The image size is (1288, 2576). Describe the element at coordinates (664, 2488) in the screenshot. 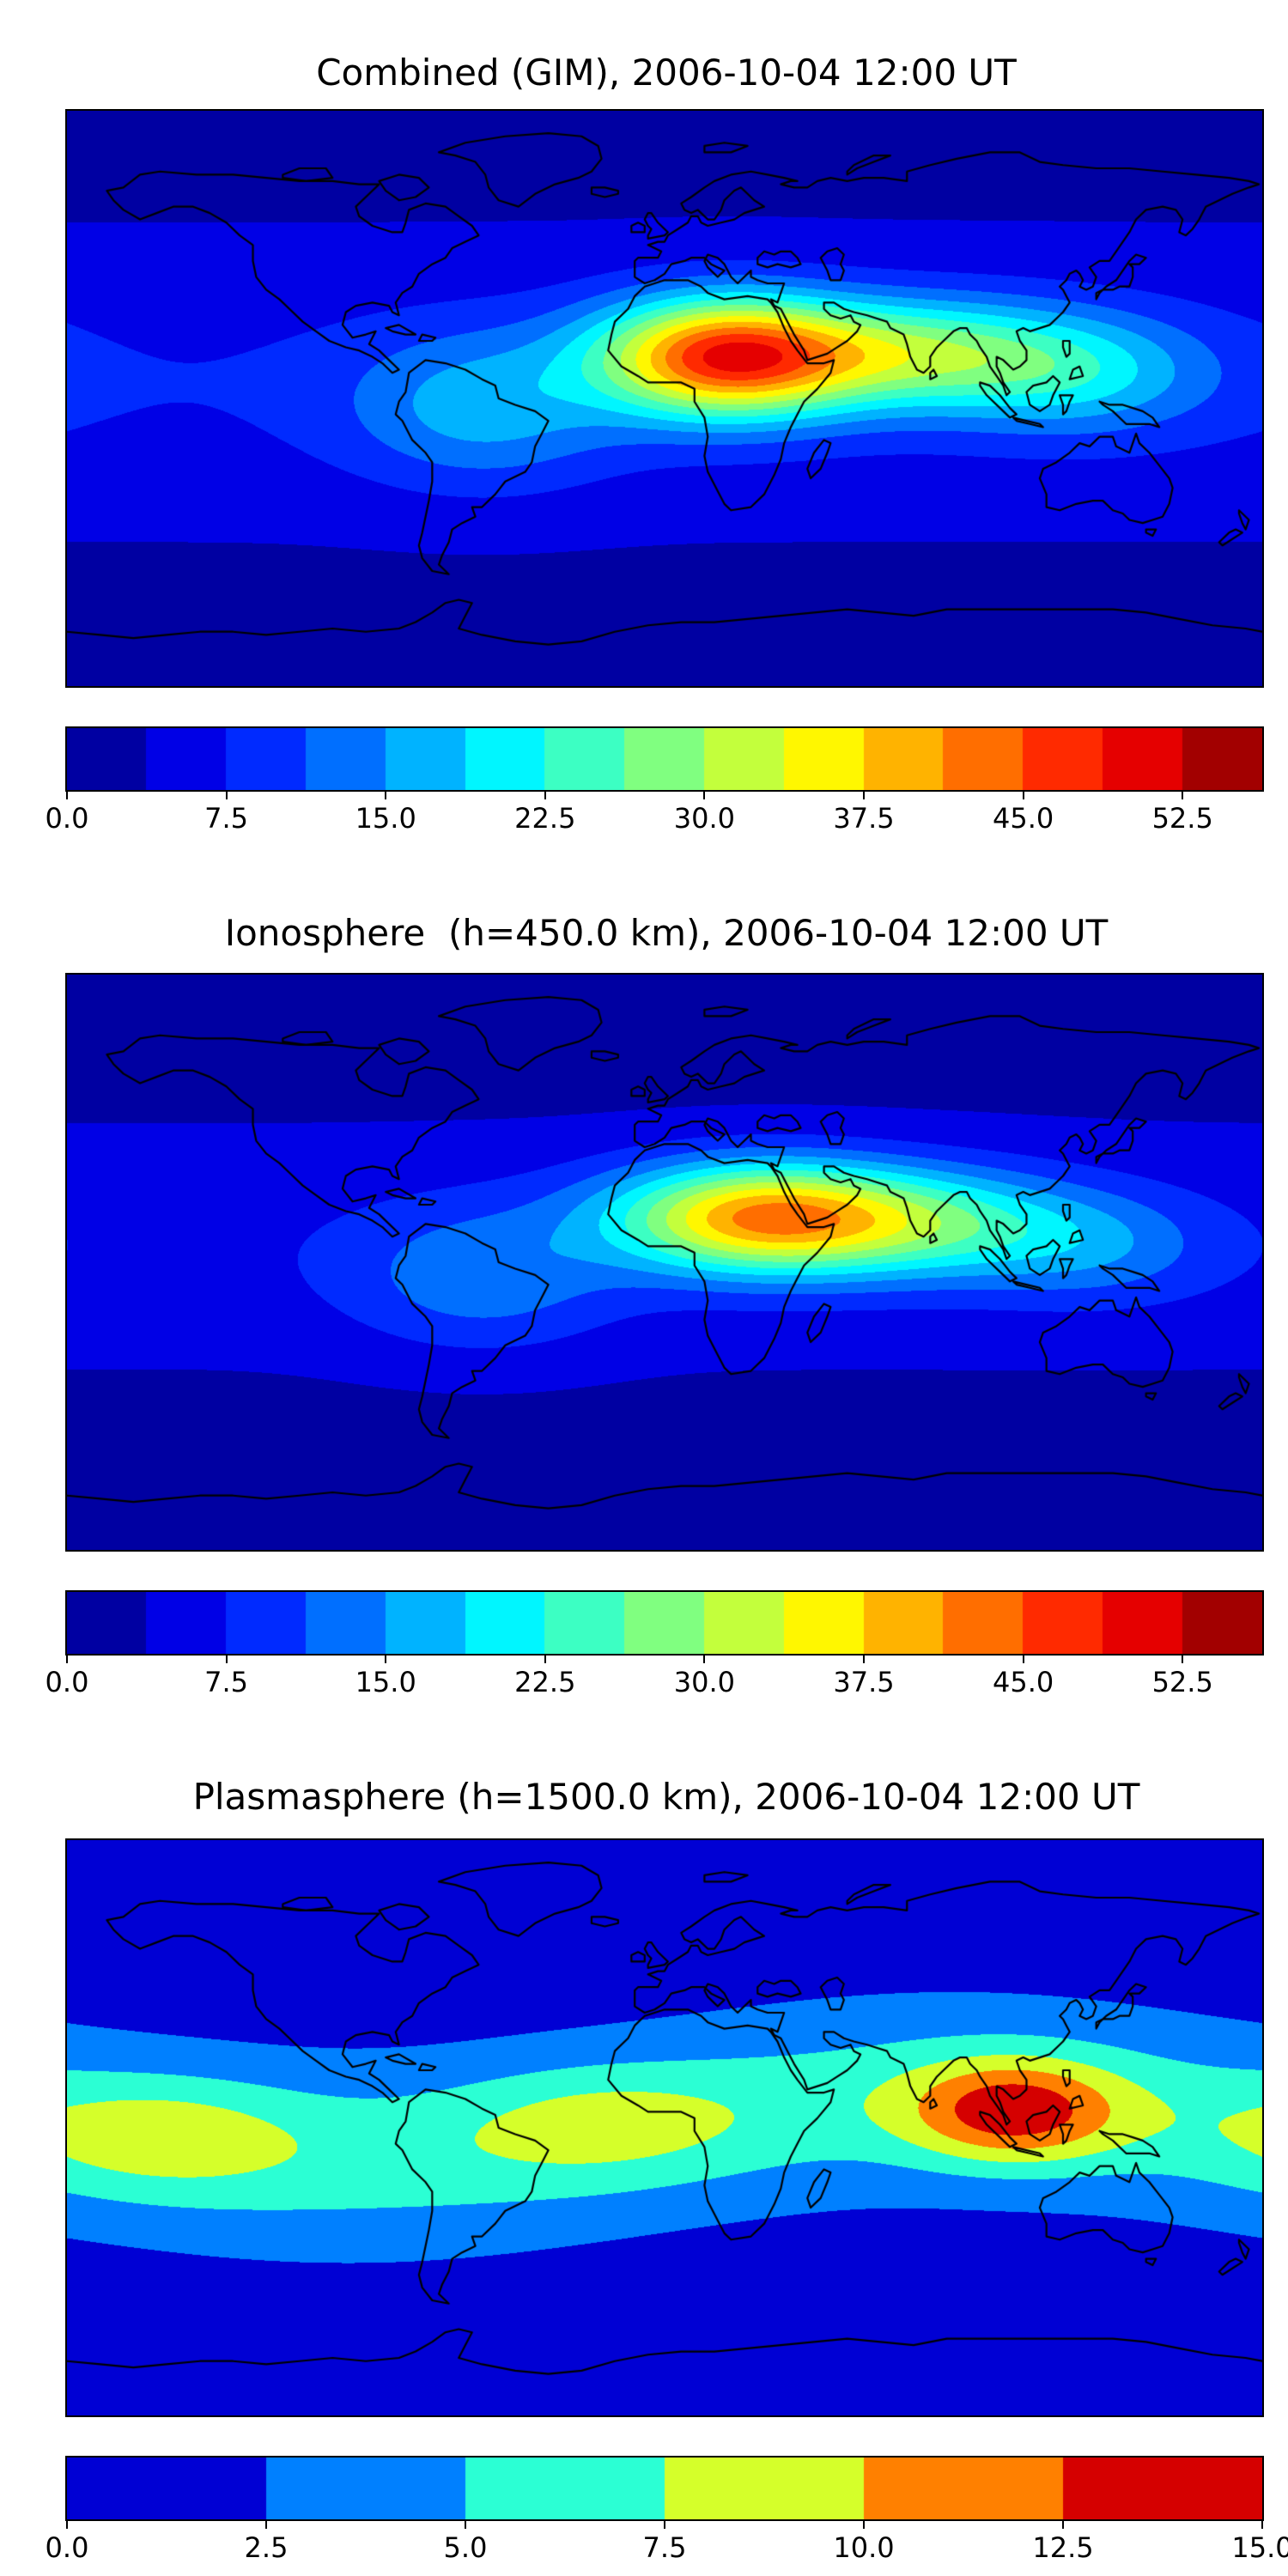

I see `colorbar-plasmasphere` at that location.